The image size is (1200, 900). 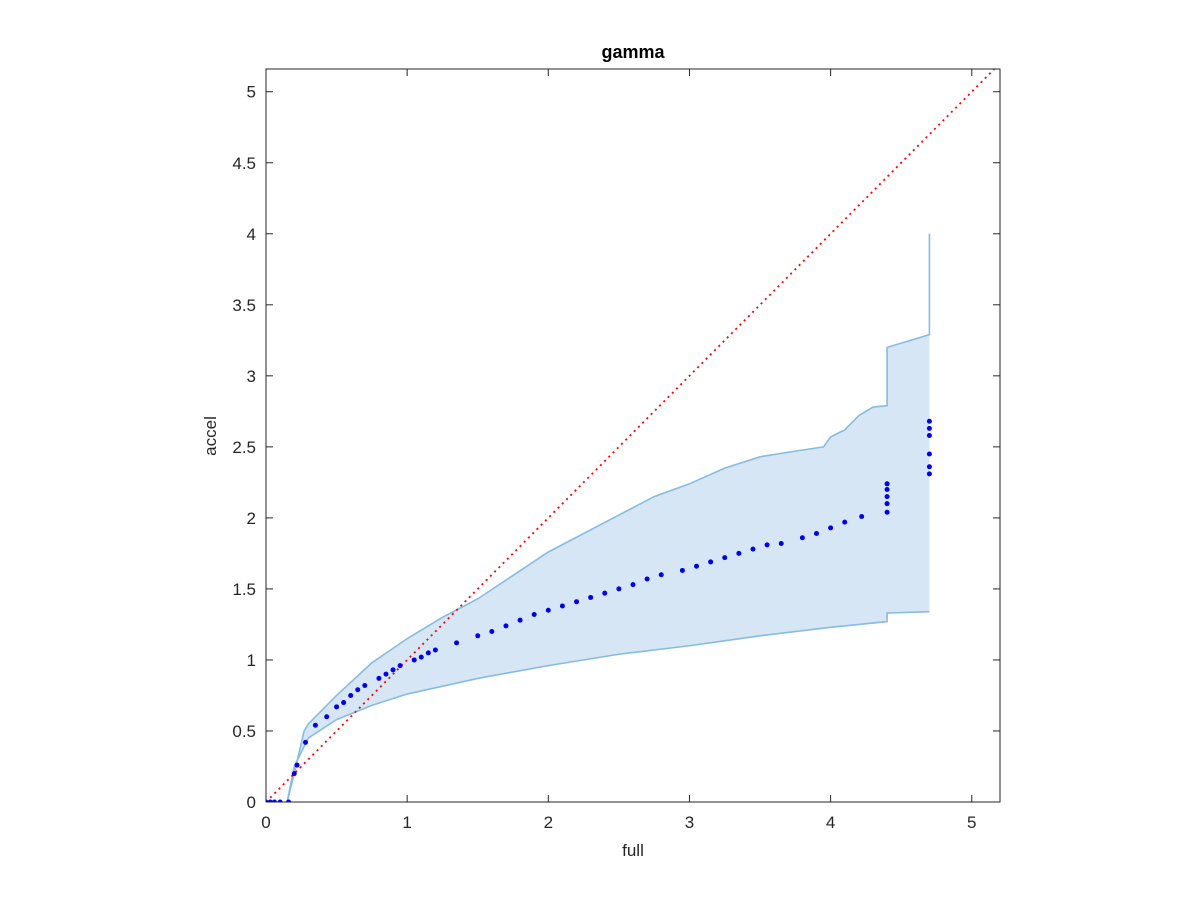 I want to click on y-axis-label: accel, so click(x=210, y=436).